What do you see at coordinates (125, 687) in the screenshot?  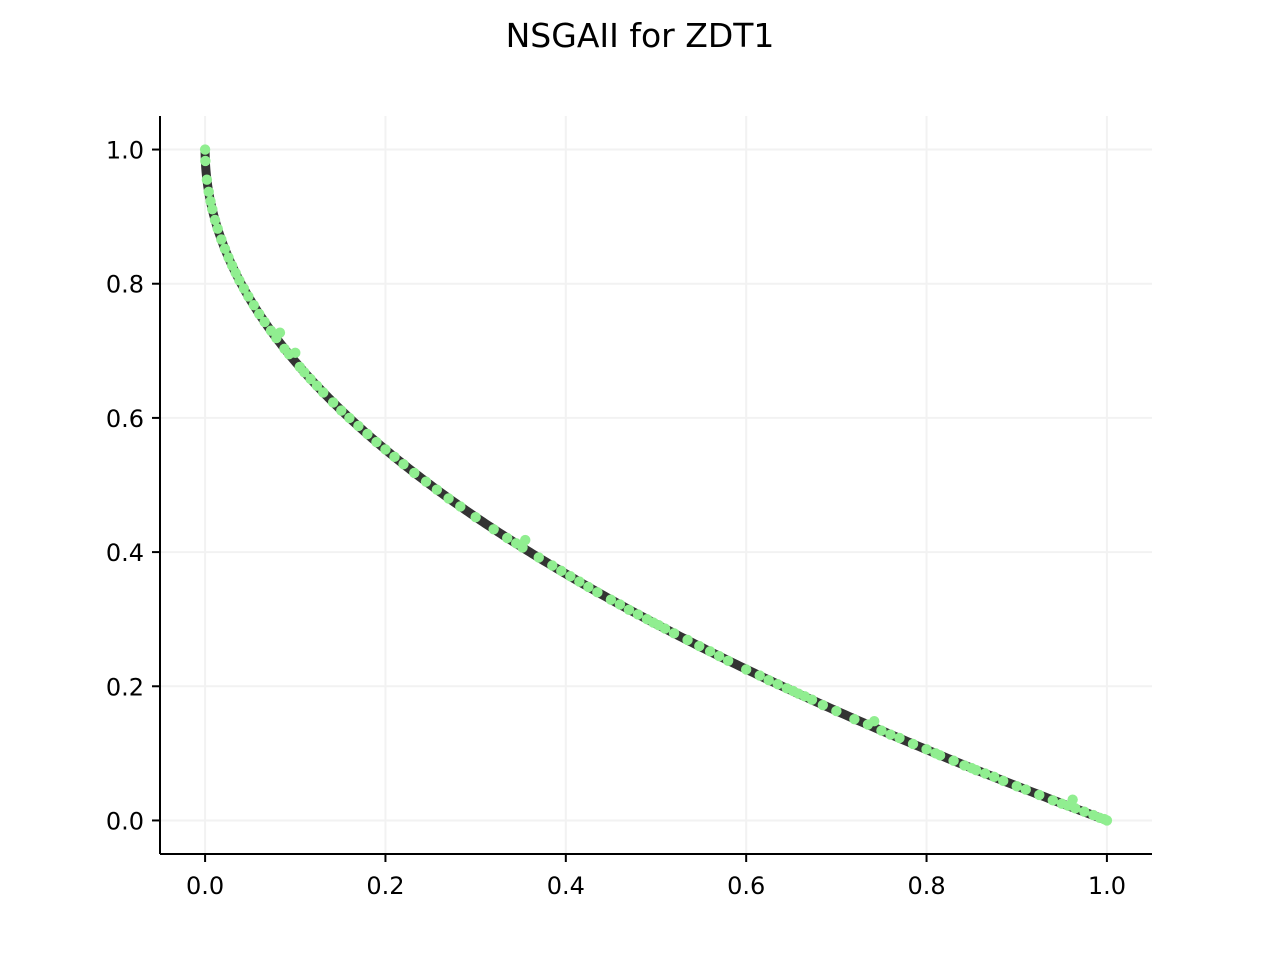 I see `y-tick-label: 0.2` at bounding box center [125, 687].